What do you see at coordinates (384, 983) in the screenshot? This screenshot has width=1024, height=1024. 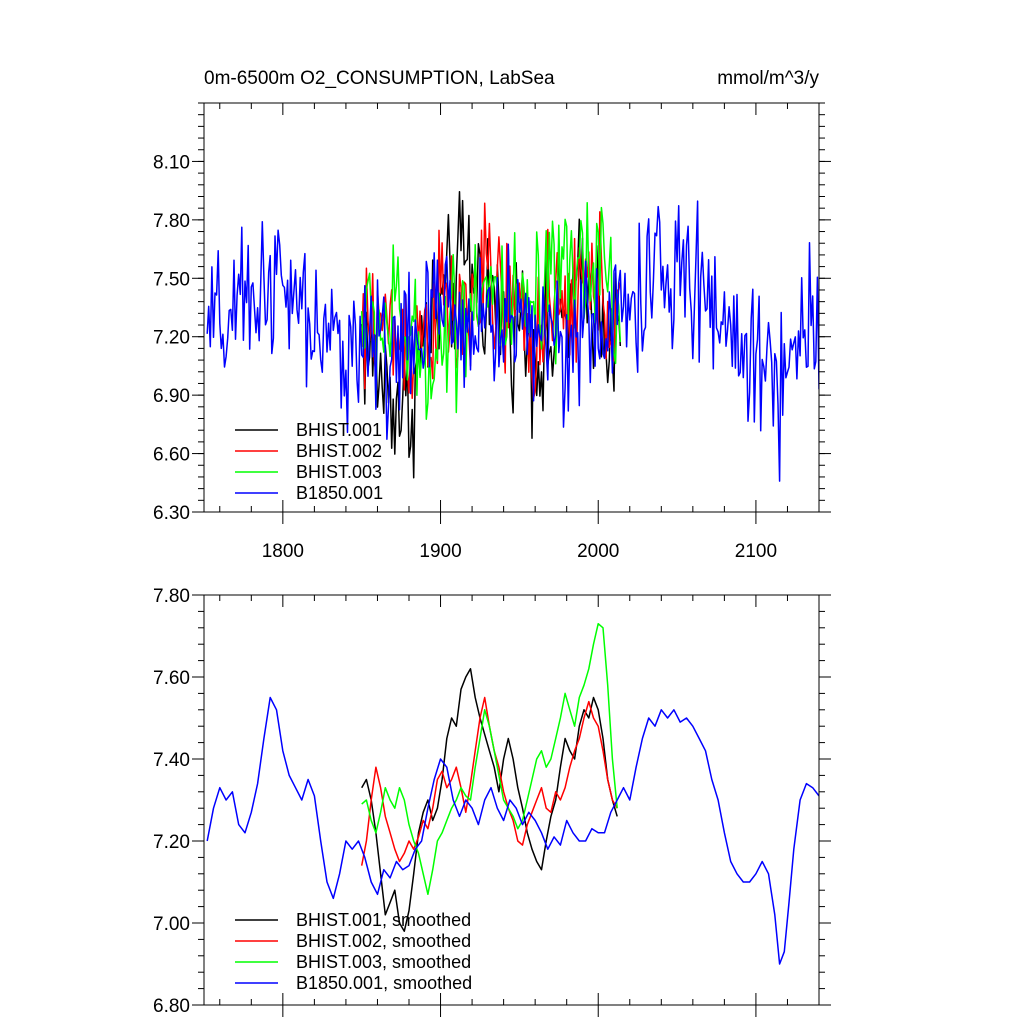 I see `legend-label: B1850.001, smoothed` at bounding box center [384, 983].